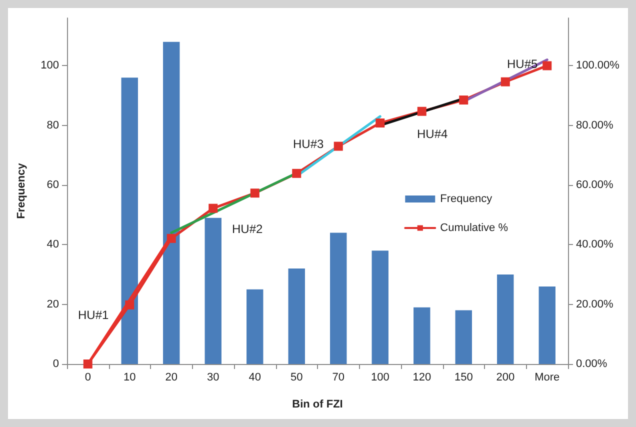 This screenshot has width=636, height=427. What do you see at coordinates (432, 134) in the screenshot?
I see `annotation: HU#4` at bounding box center [432, 134].